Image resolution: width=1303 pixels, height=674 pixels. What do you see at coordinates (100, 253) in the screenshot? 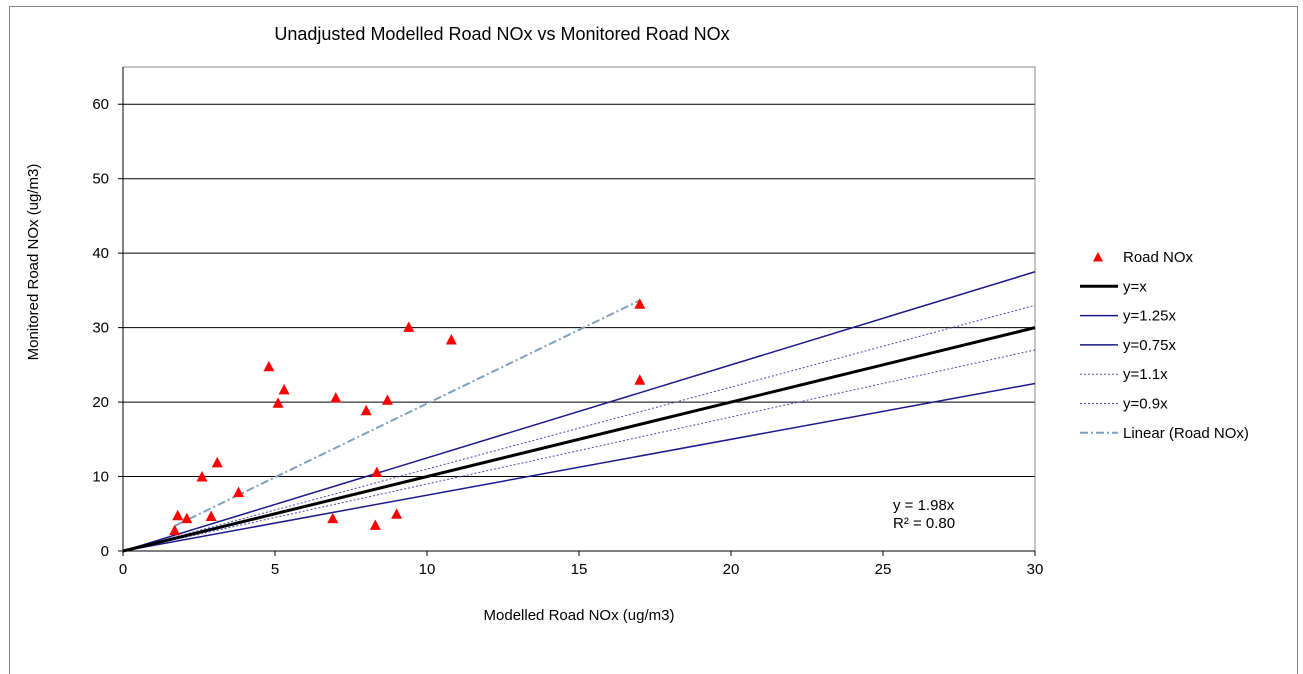
I see `y-tick-label-40: 40` at bounding box center [100, 253].